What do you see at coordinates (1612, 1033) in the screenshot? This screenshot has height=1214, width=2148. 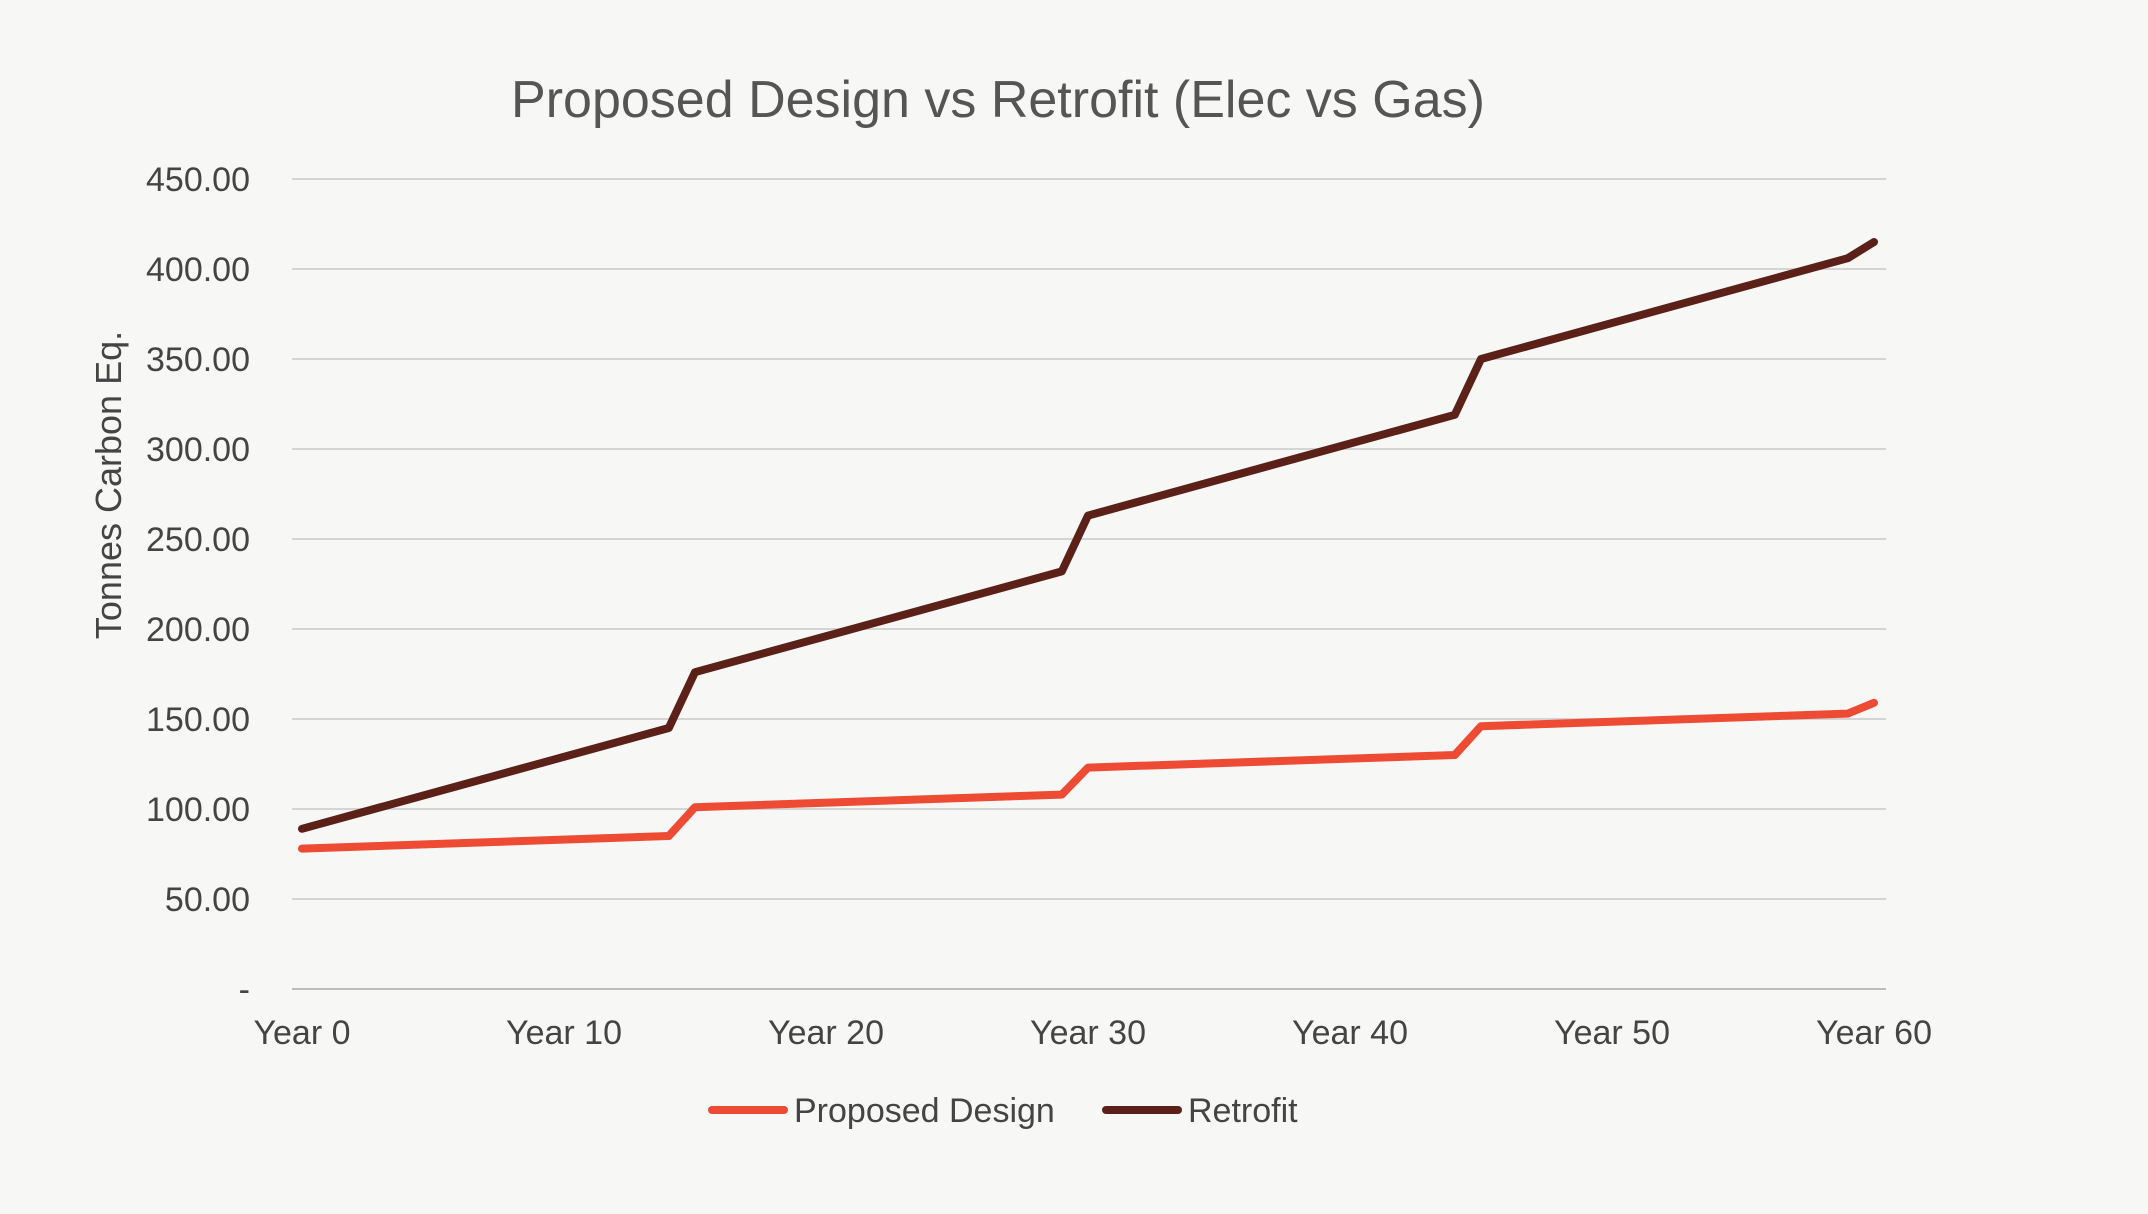 I see `x-tick-label: Year 50` at bounding box center [1612, 1033].